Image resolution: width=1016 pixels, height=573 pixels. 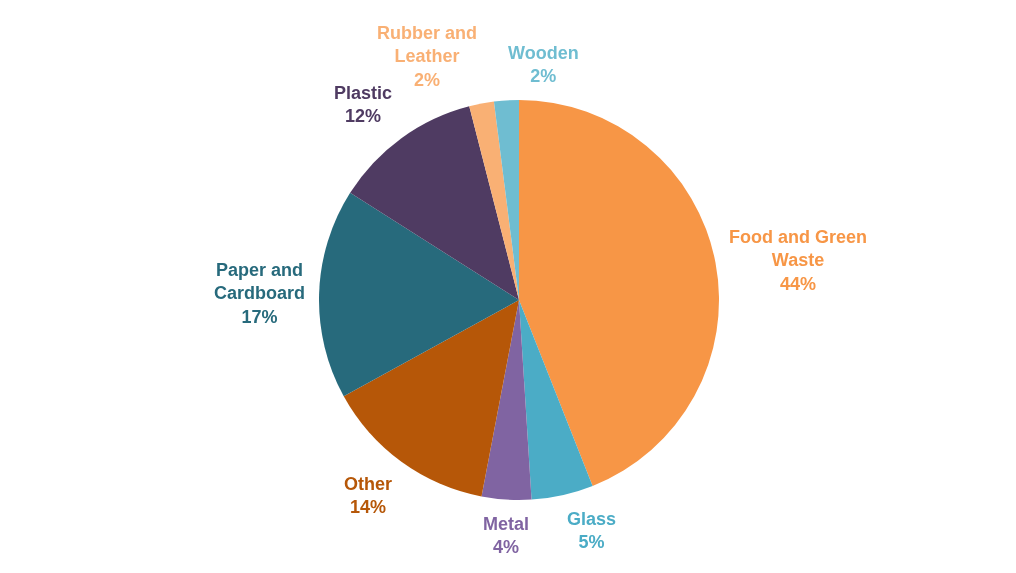 What do you see at coordinates (543, 53) in the screenshot?
I see `slice-label: Wooden` at bounding box center [543, 53].